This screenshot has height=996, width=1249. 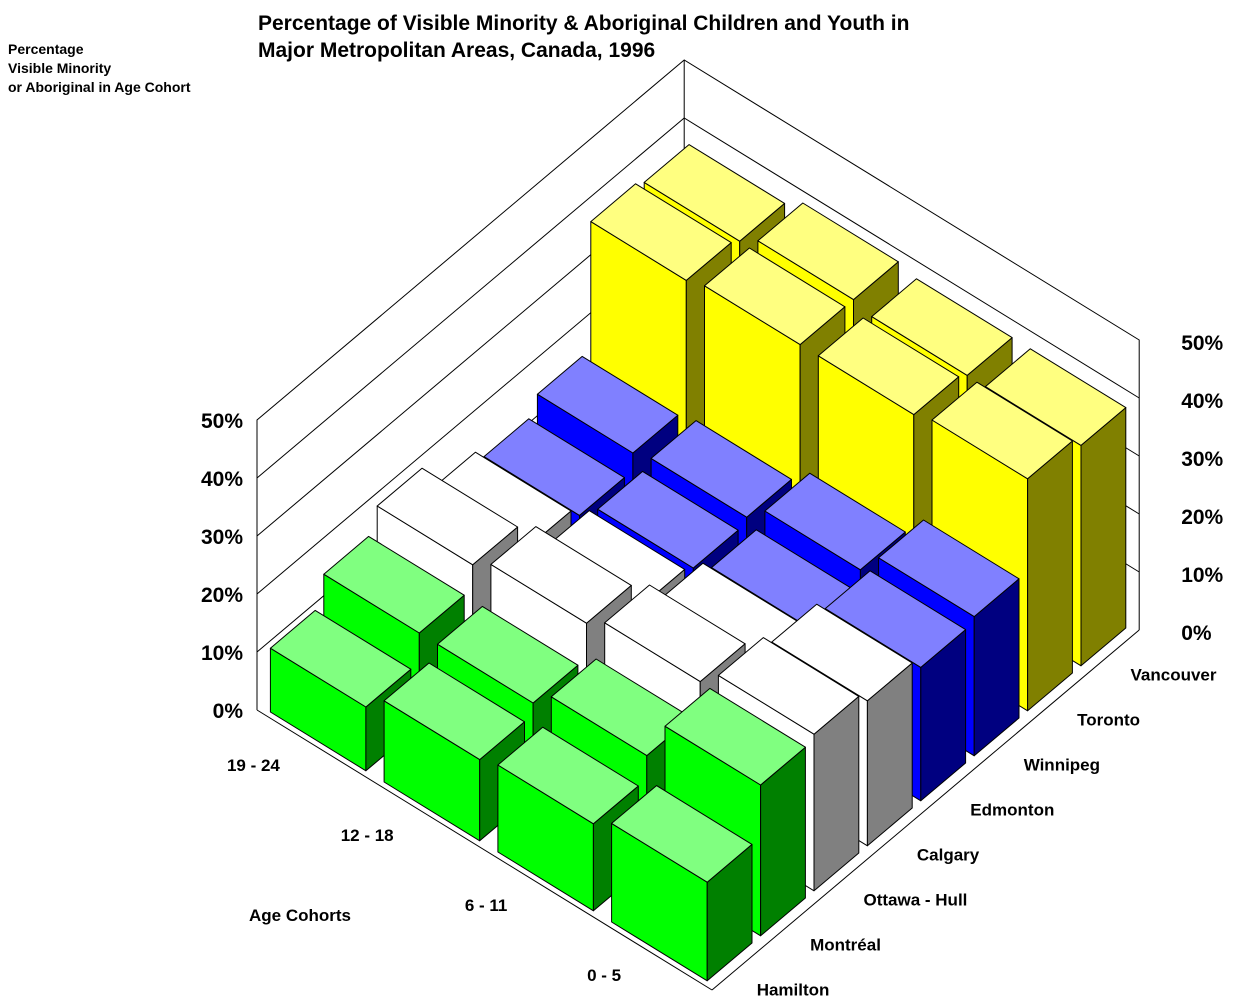 What do you see at coordinates (604, 975) in the screenshot?
I see `age-cohort-label-0: 0 - 5` at bounding box center [604, 975].